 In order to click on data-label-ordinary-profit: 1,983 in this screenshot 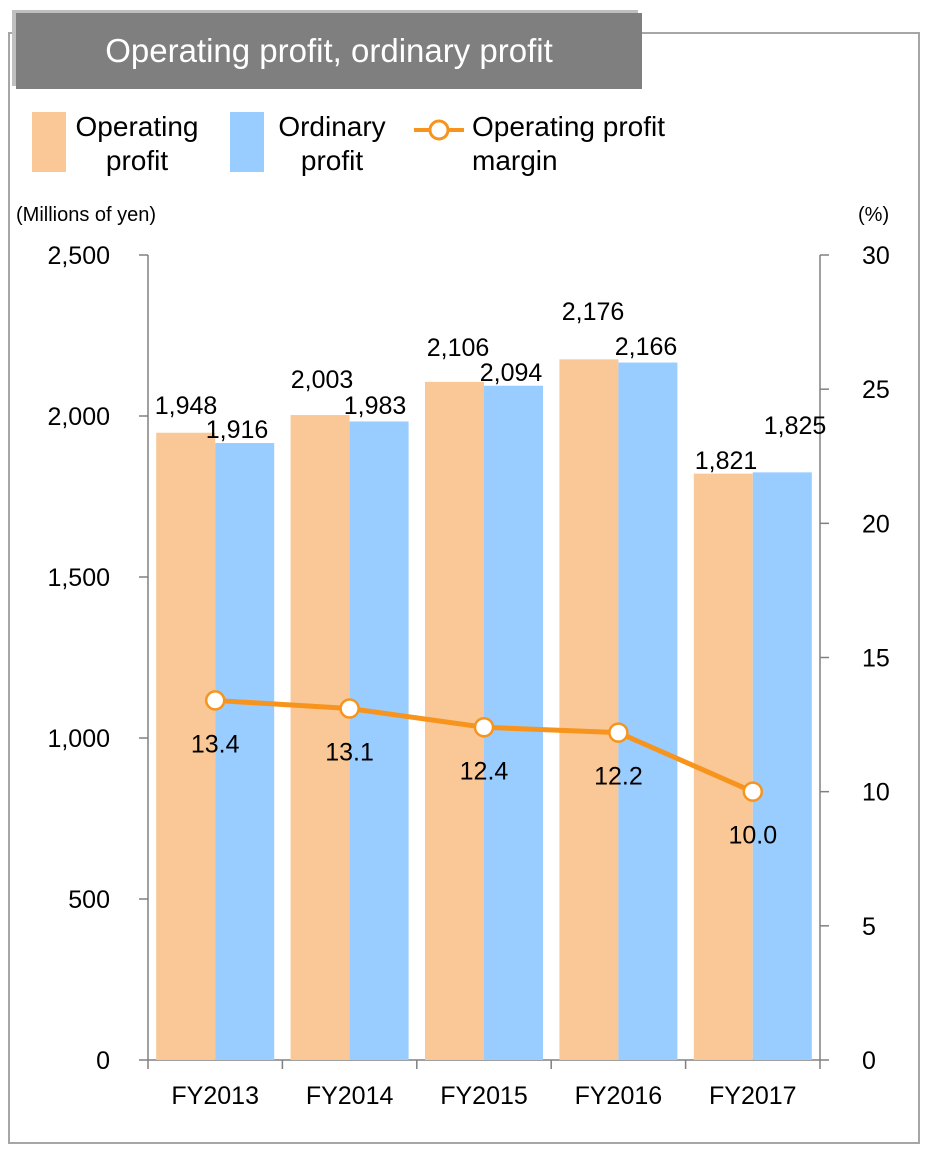, I will do `click(375, 406)`.